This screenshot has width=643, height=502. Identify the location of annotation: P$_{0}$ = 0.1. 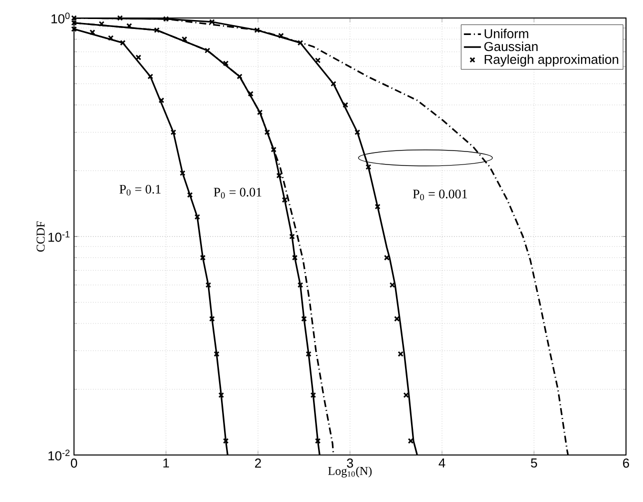
(140, 190).